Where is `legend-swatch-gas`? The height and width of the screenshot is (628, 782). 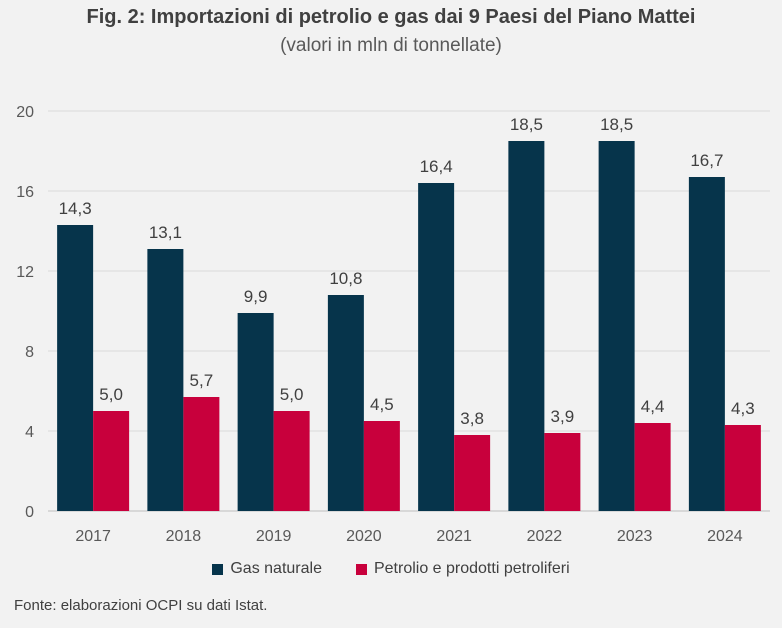 legend-swatch-gas is located at coordinates (218, 569).